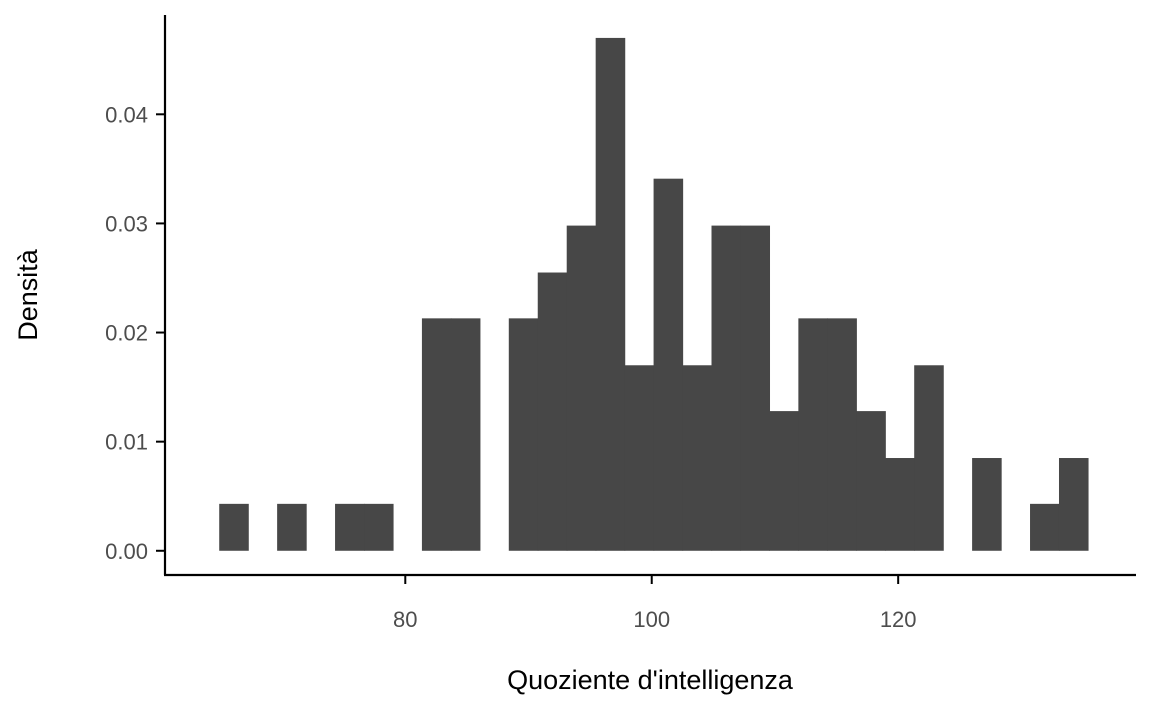 This screenshot has width=1152, height=711. Describe the element at coordinates (126, 333) in the screenshot. I see `y-tick-label: 0.02` at that location.